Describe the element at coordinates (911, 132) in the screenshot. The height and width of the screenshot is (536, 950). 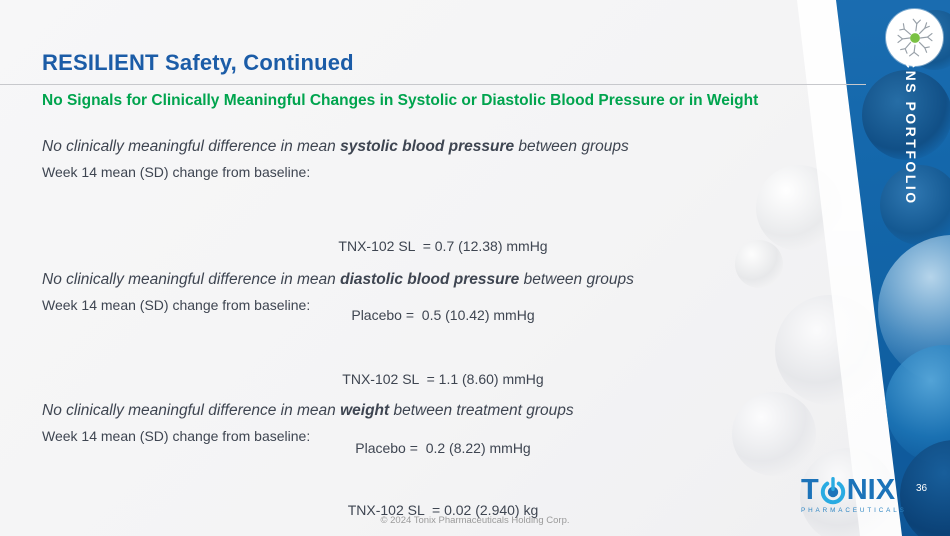
I see `sidebar-label-cns-portfolio: CNS PORTFOLIO` at that location.